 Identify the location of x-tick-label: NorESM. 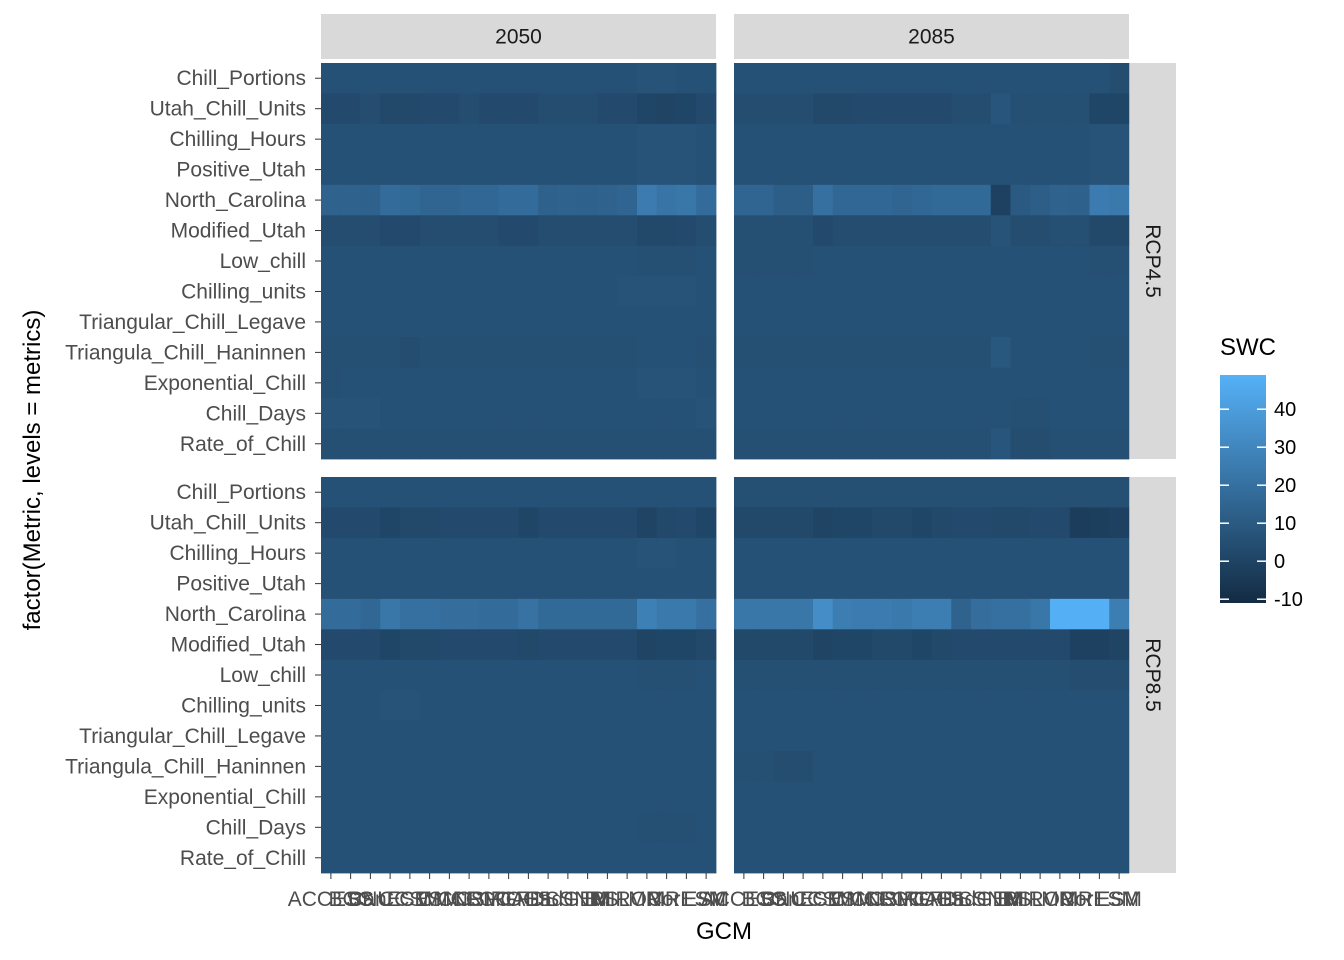
(1099, 899).